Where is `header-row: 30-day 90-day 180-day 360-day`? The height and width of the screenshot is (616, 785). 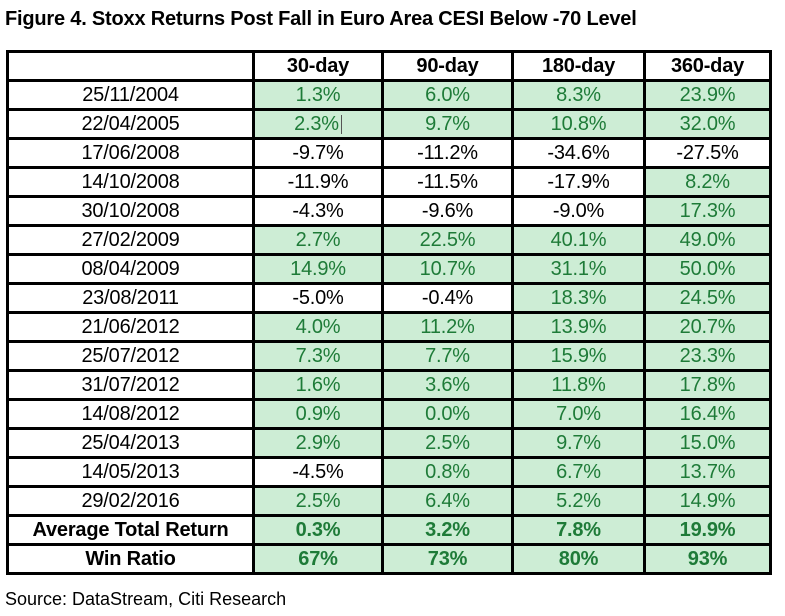 header-row: 30-day 90-day 180-day 360-day is located at coordinates (389, 66).